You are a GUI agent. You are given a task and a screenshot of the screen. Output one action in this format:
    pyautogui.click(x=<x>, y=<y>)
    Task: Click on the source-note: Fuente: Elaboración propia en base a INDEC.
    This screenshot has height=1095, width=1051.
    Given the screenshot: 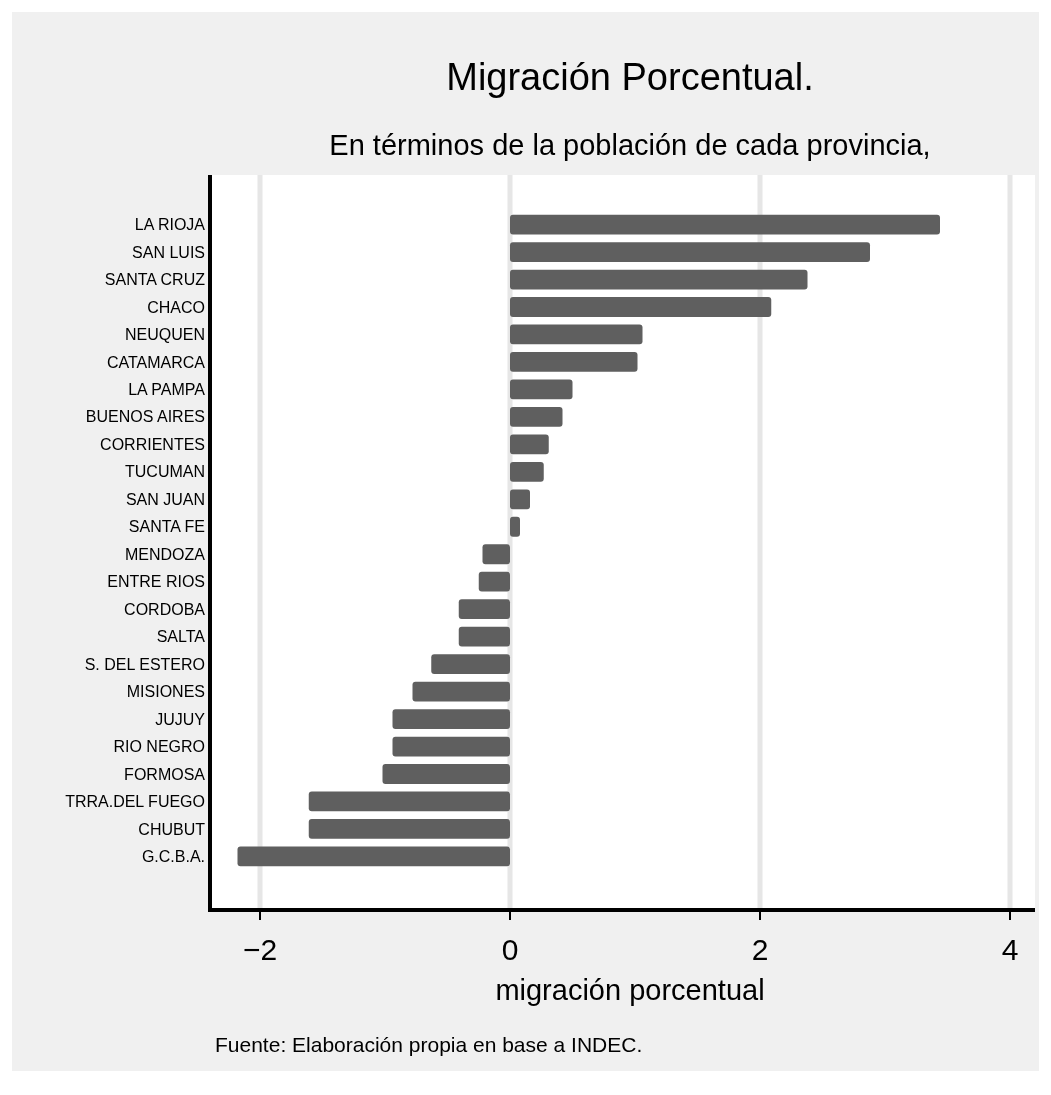 What is the action you would take?
    pyautogui.click(x=429, y=1044)
    